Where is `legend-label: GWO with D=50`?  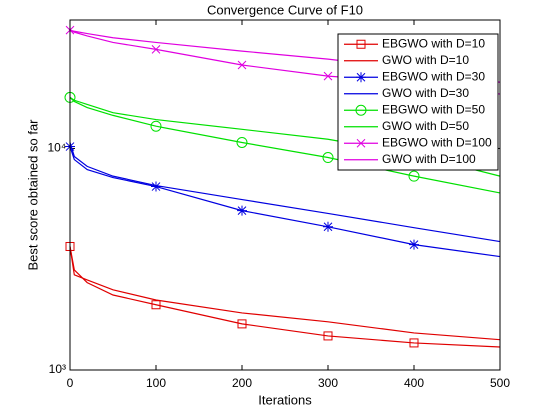 legend-label: GWO with D=50 is located at coordinates (425, 126).